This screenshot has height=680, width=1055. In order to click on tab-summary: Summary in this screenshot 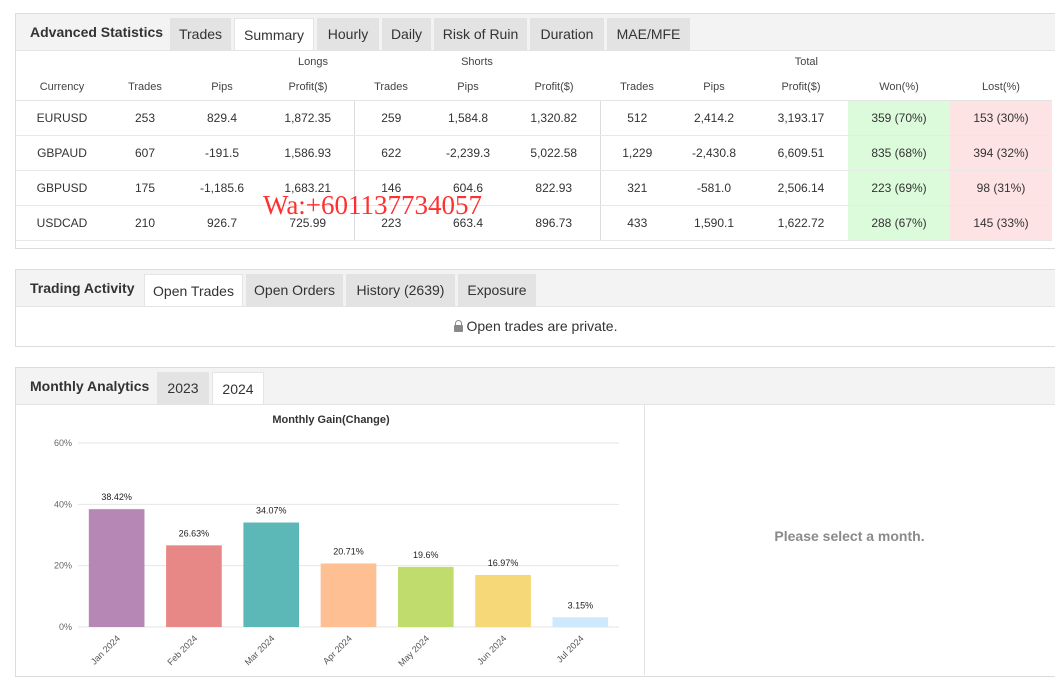, I will do `click(274, 34)`.